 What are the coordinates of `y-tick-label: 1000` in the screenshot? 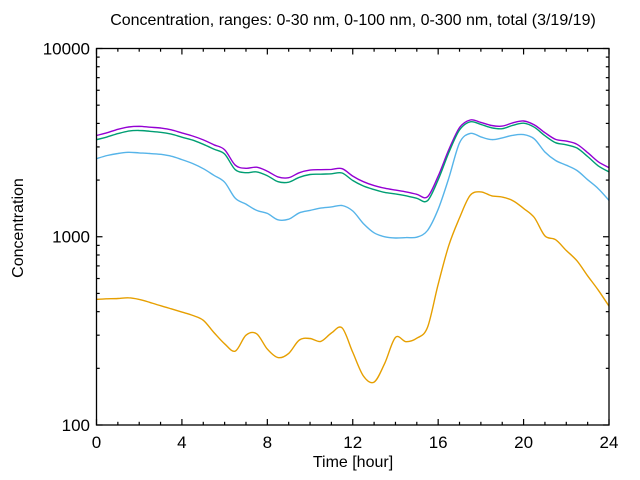 It's located at (71, 237).